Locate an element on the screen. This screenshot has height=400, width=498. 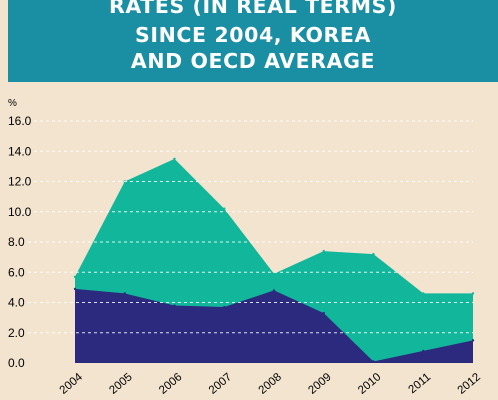
y-tick-label: 4.0 is located at coordinates (16, 303).